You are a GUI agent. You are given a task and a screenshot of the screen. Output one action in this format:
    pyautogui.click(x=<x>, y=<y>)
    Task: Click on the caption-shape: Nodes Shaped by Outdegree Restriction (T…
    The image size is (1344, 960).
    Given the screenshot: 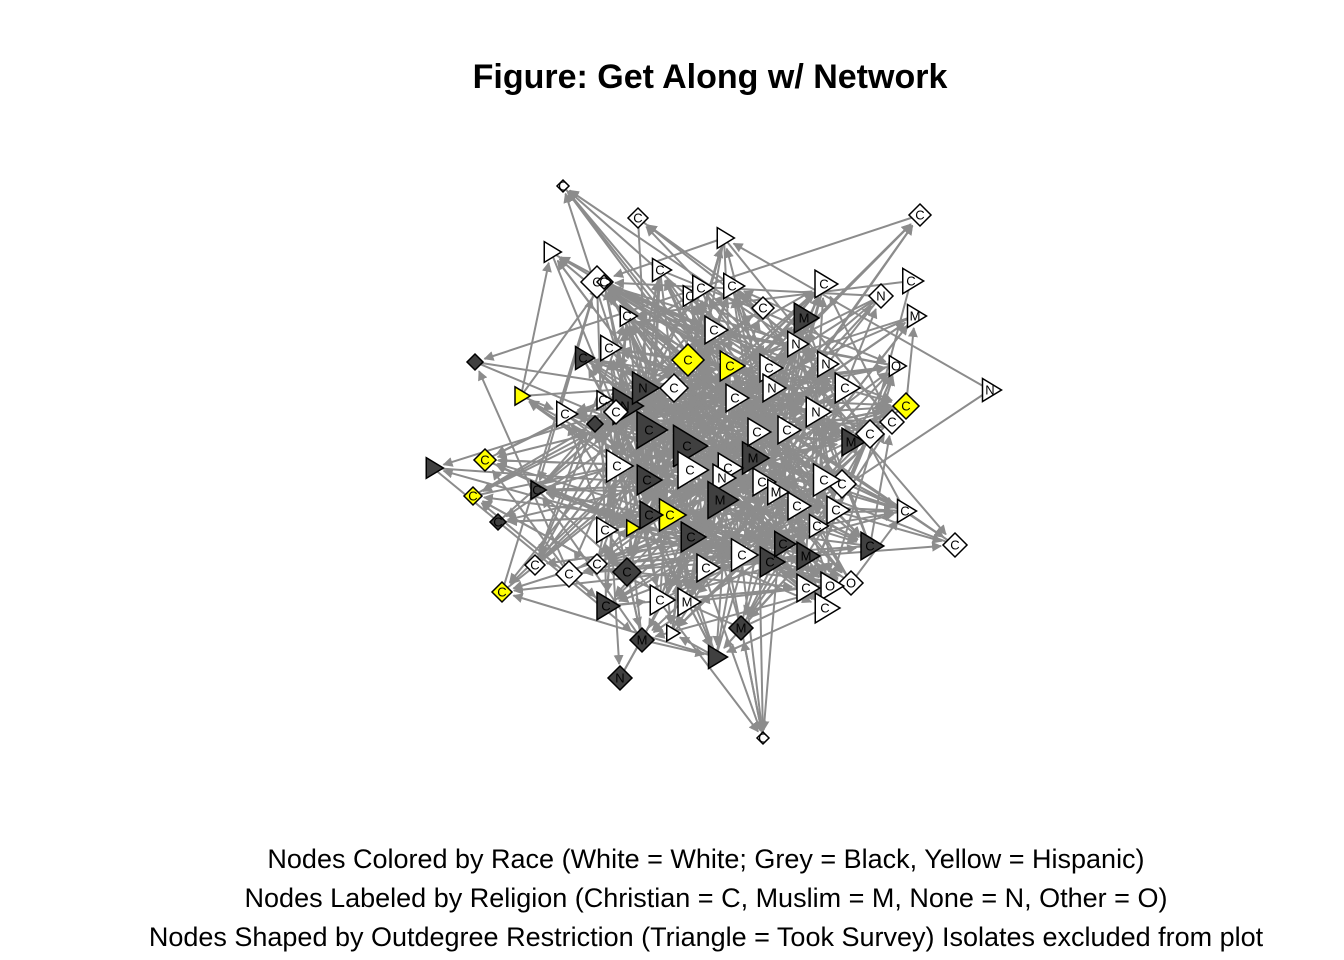 What is the action you would take?
    pyautogui.click(x=706, y=937)
    